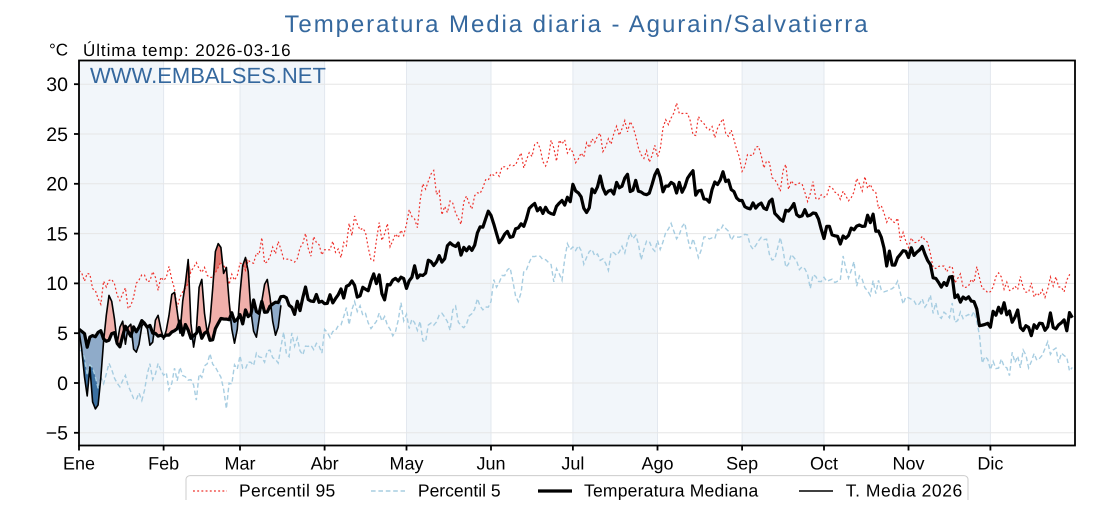  Describe the element at coordinates (742, 464) in the screenshot. I see `svg-text: Sep` at that location.